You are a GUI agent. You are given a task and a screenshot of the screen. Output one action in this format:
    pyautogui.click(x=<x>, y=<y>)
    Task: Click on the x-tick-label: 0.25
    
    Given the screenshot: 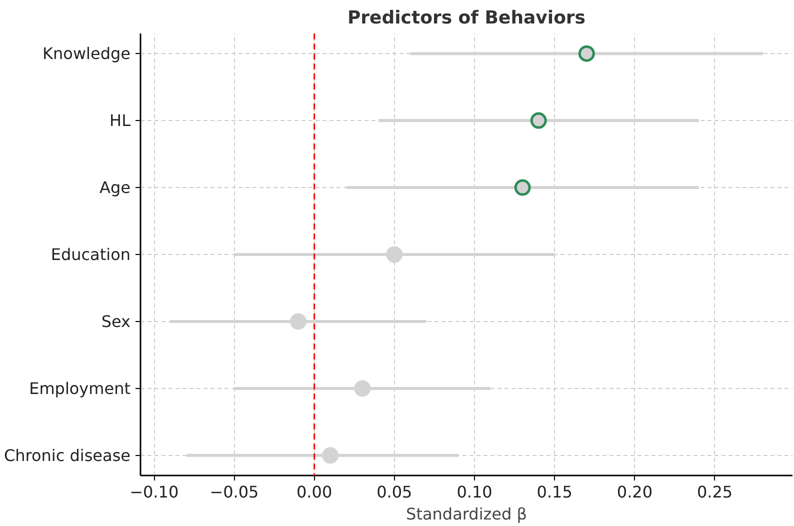 What is the action you would take?
    pyautogui.click(x=714, y=492)
    